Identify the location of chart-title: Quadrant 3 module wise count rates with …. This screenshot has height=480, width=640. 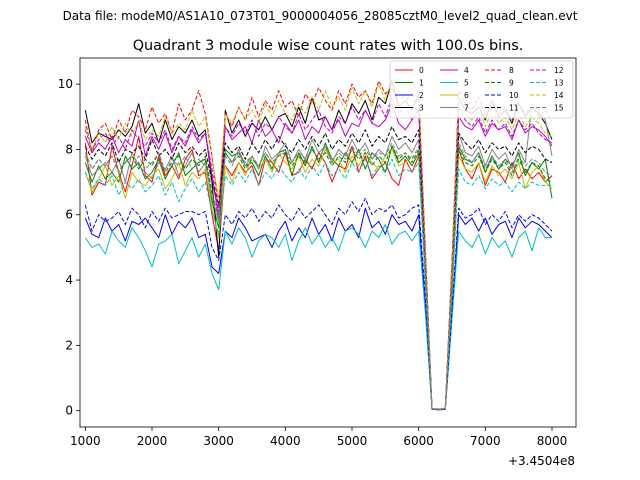
(328, 46).